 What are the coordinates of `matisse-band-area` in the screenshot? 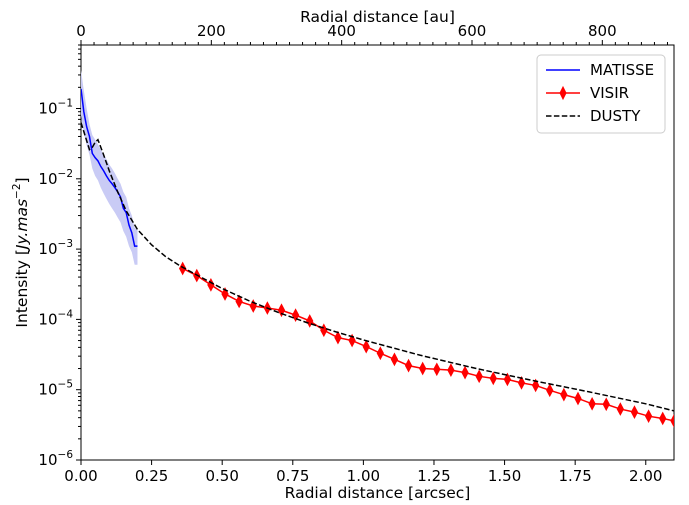 It's located at (109, 167).